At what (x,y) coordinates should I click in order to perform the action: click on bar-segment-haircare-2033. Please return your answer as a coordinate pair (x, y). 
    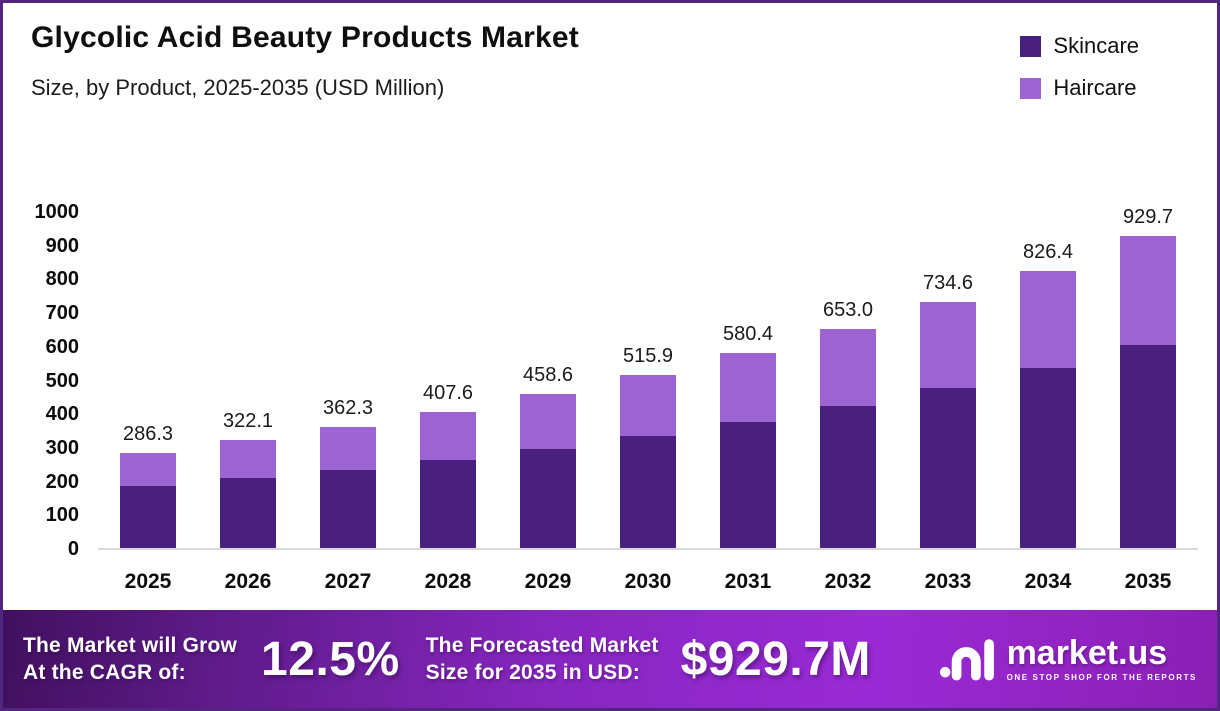
    Looking at the image, I should click on (948, 345).